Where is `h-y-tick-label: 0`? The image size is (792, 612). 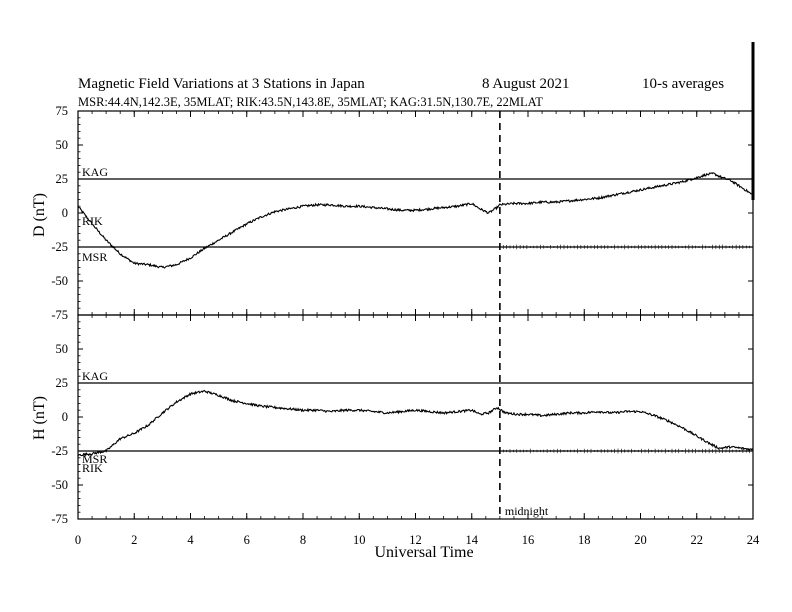
h-y-tick-label: 0 is located at coordinates (65, 417).